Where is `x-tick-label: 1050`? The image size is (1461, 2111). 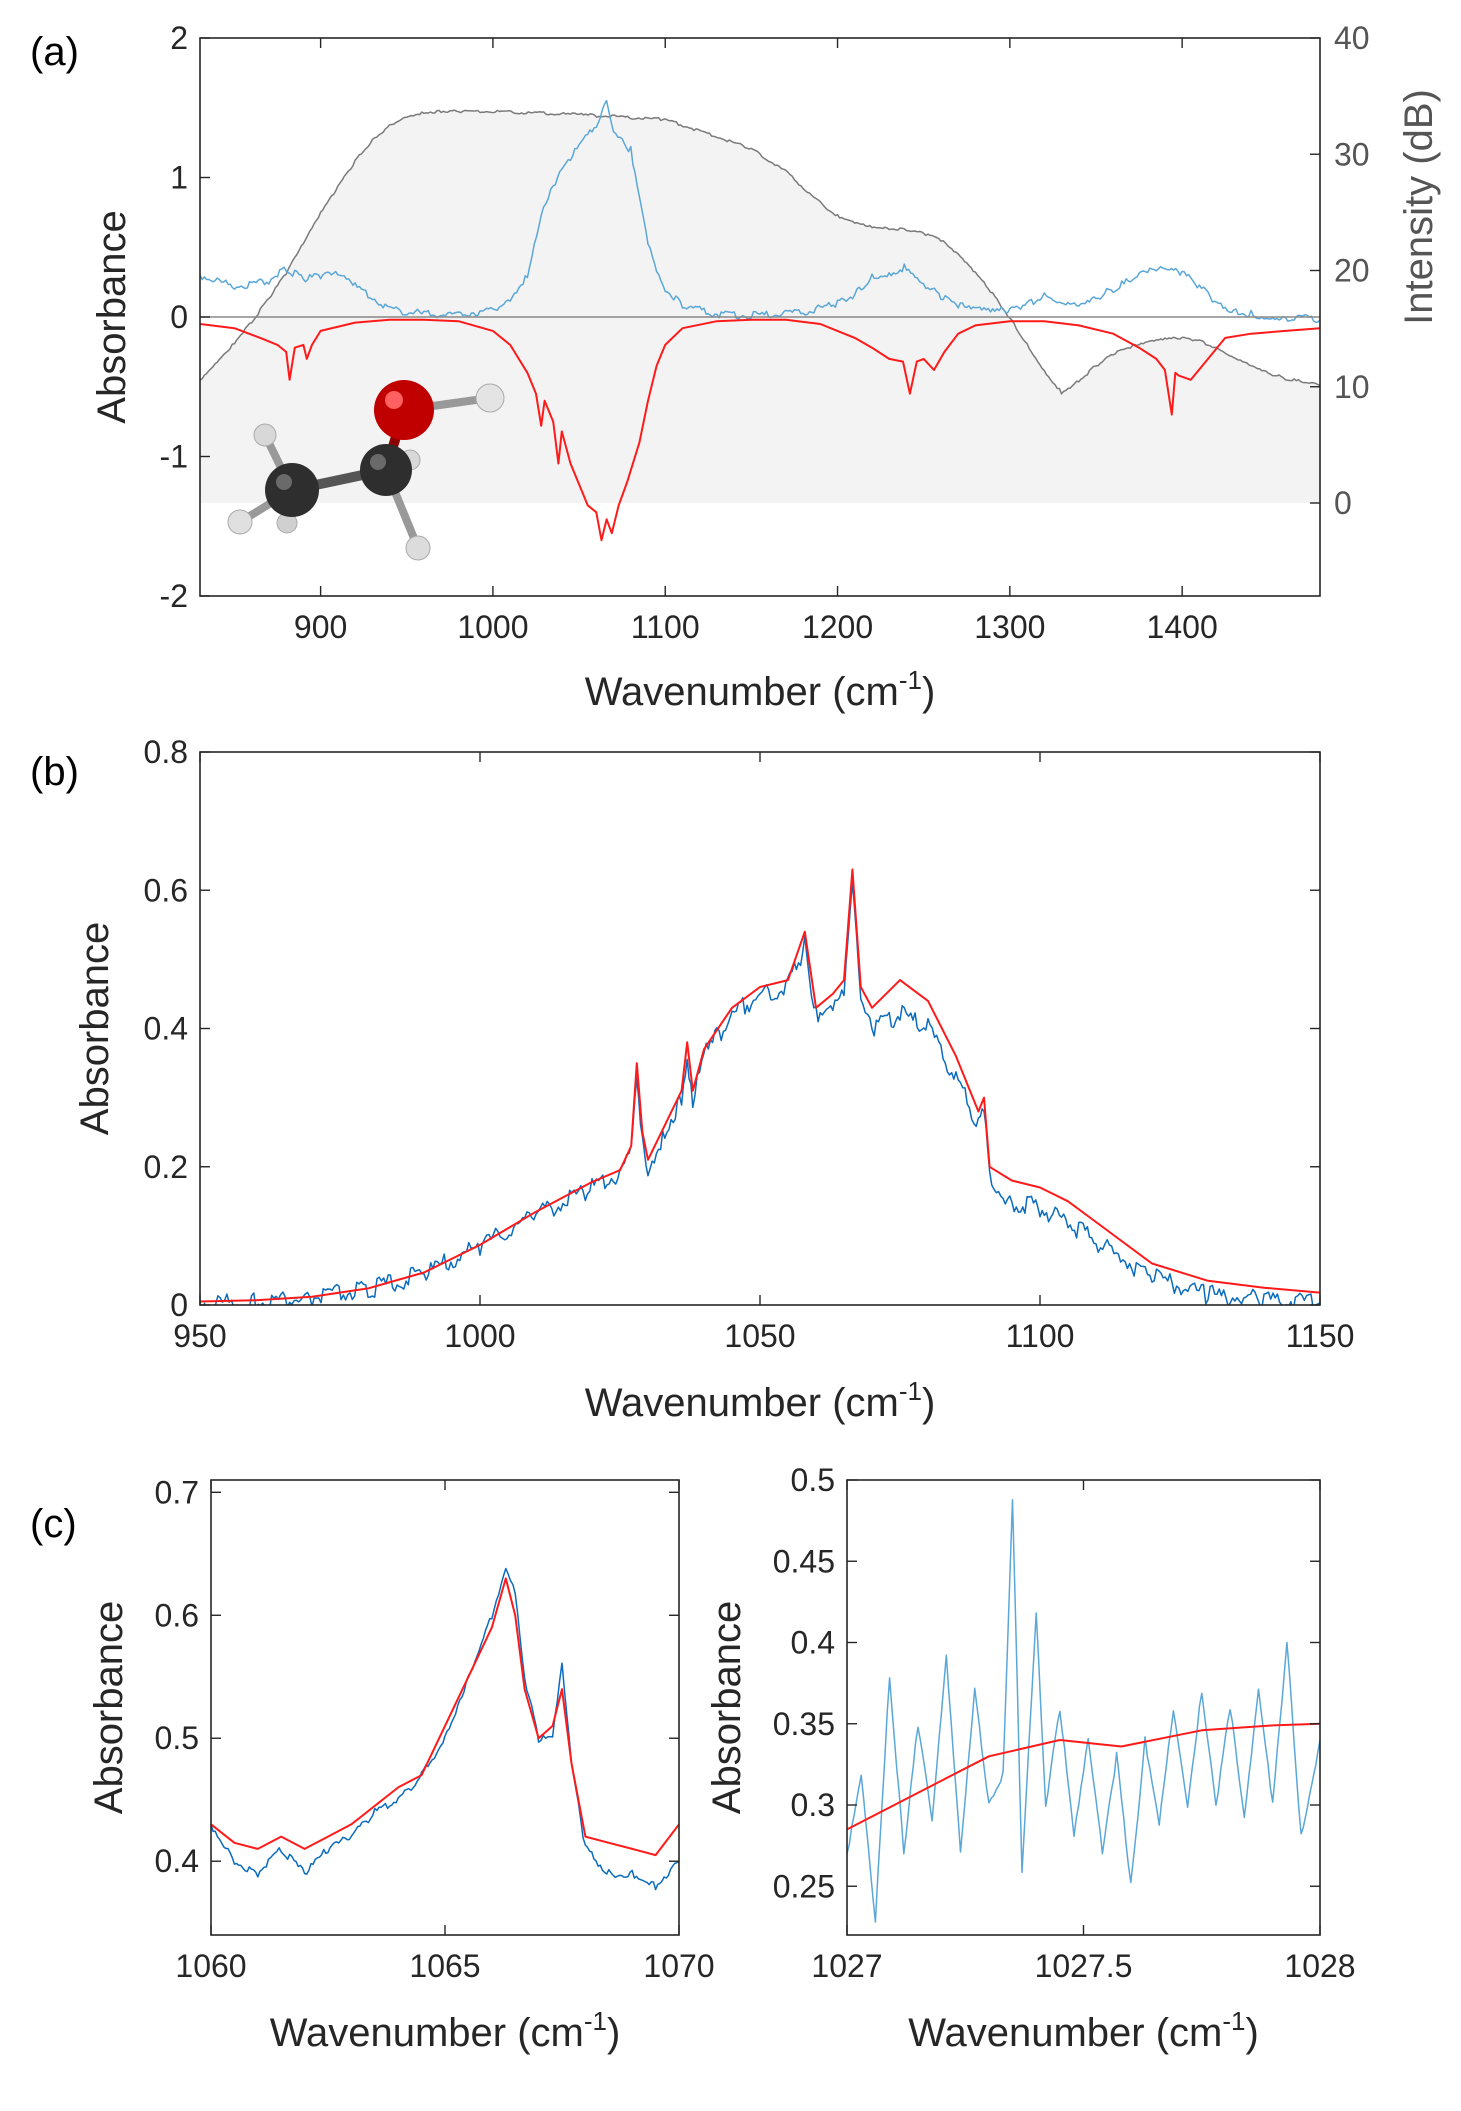
x-tick-label: 1050 is located at coordinates (759, 1336).